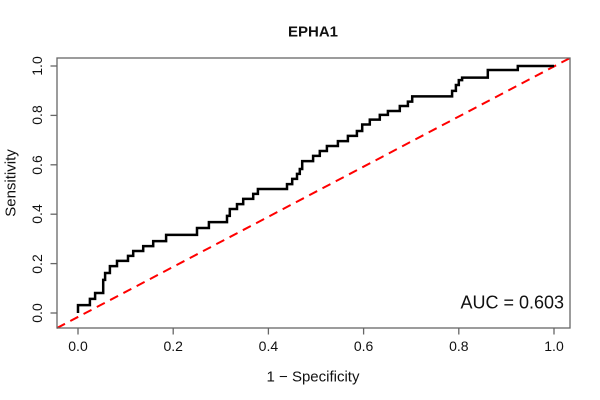 This screenshot has width=600, height=400. Describe the element at coordinates (37, 313) in the screenshot. I see `y-tick-label: 0.0` at that location.